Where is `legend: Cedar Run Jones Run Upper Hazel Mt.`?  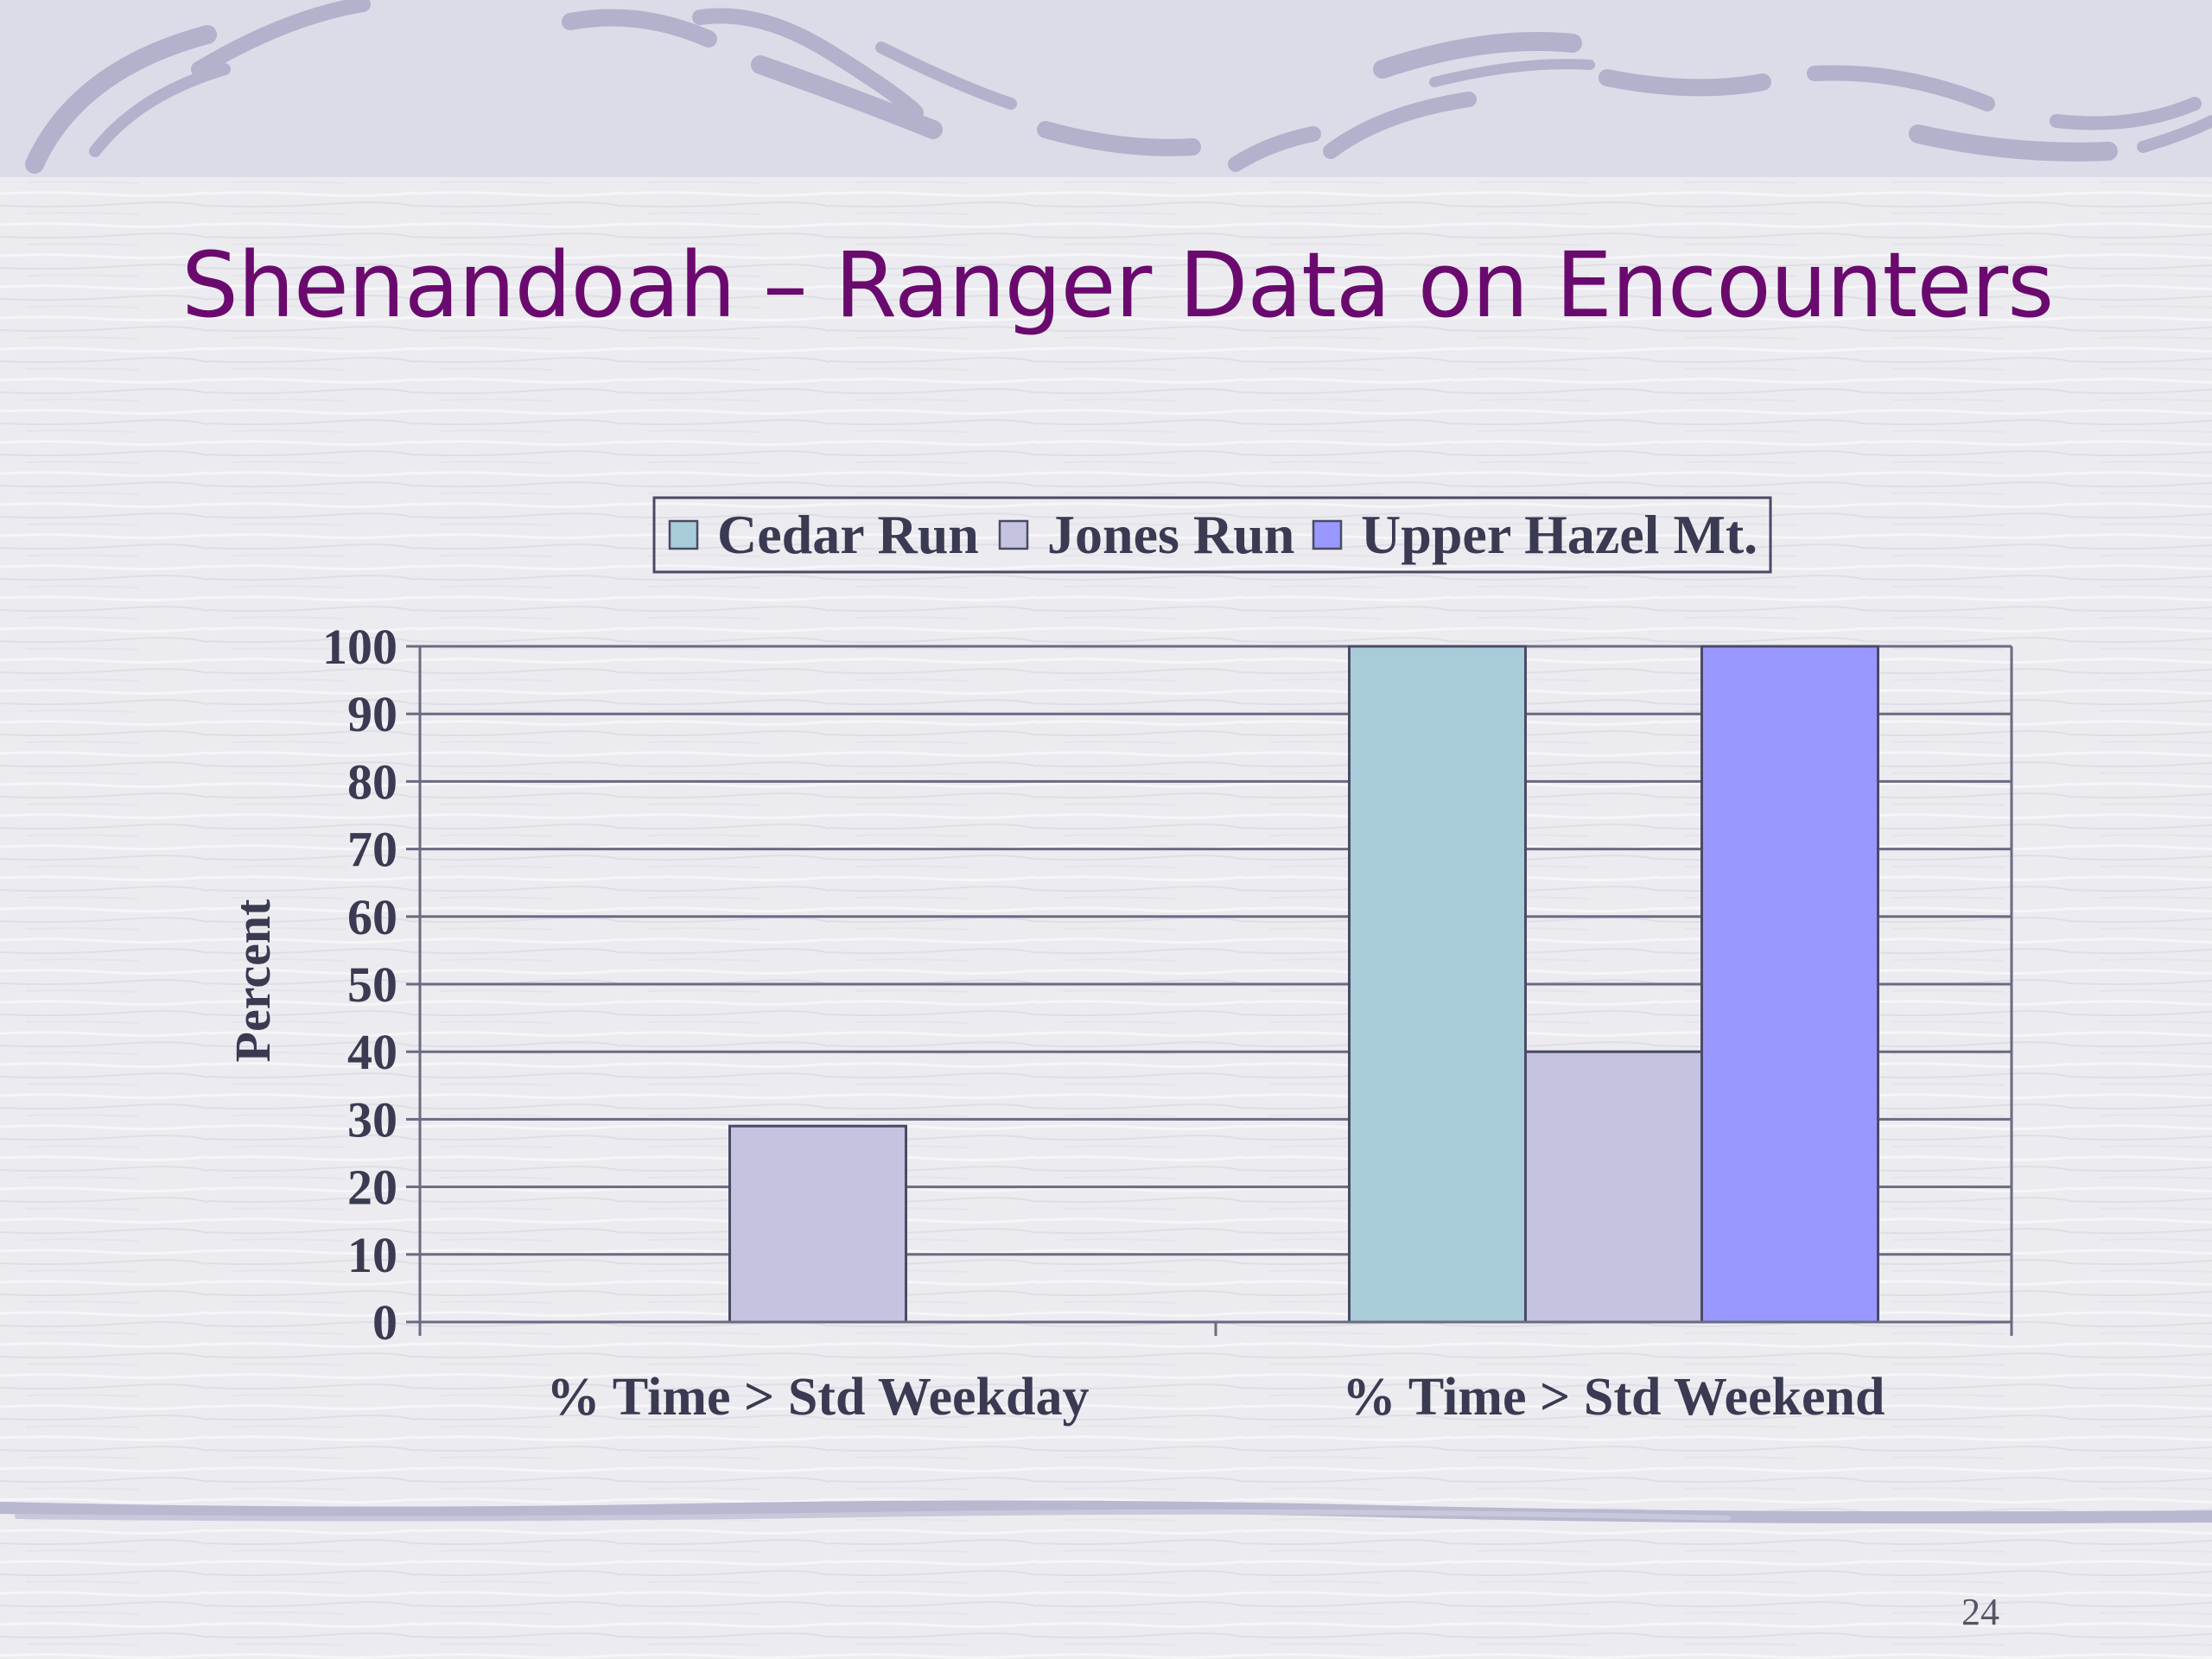
legend: Cedar Run Jones Run Upper Hazel Mt. is located at coordinates (1212, 535).